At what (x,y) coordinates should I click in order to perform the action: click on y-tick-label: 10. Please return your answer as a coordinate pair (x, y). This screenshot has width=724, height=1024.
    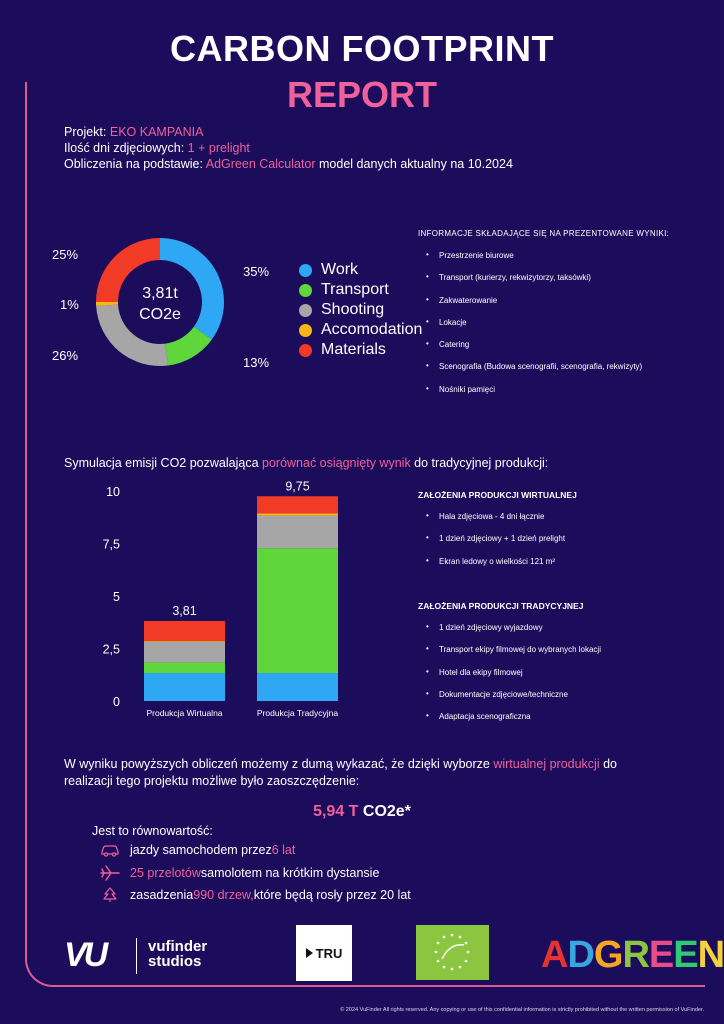
    Looking at the image, I should click on (113, 492).